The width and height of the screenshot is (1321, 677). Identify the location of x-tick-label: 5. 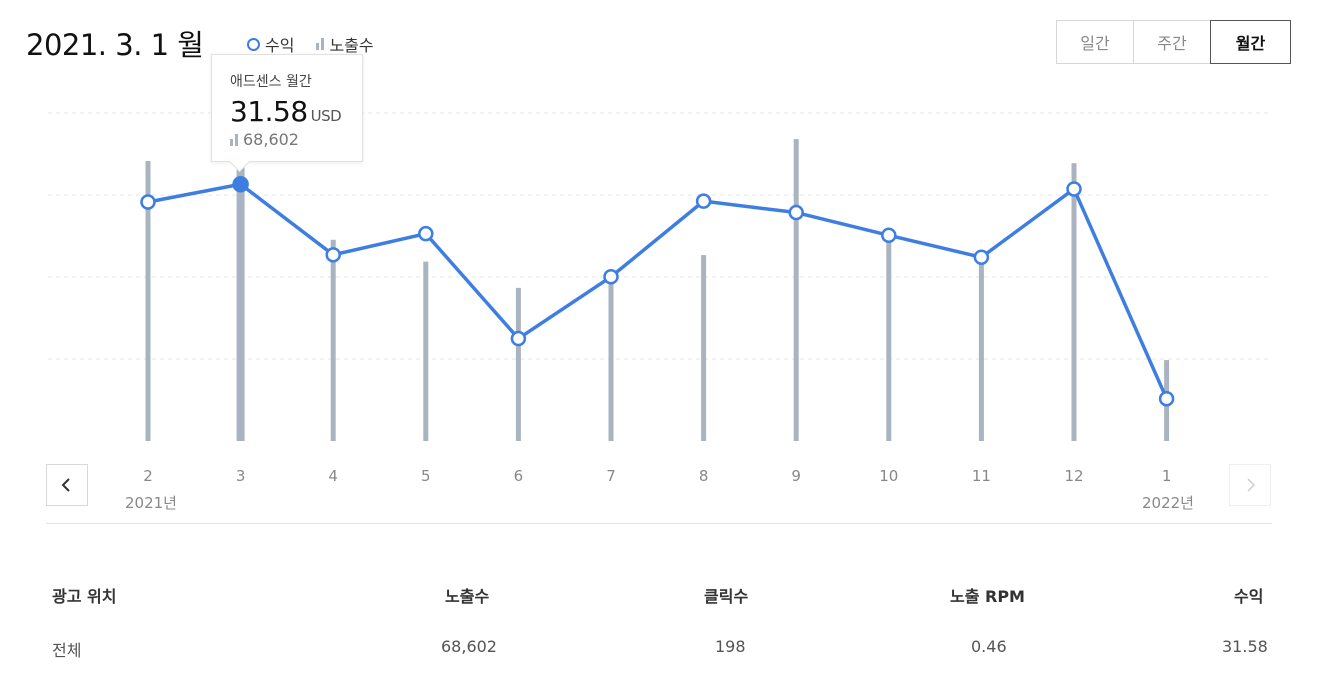
(426, 476).